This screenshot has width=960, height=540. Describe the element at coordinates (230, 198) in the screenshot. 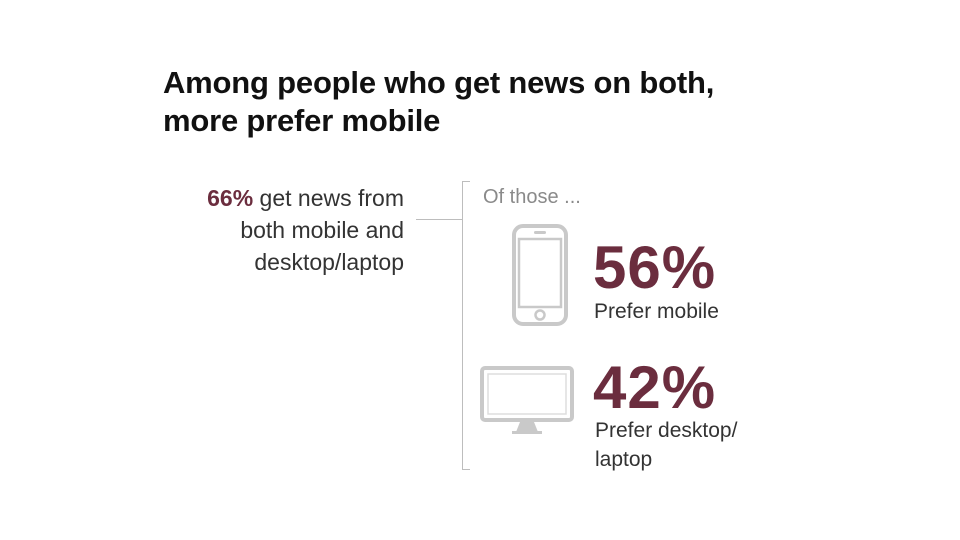

I see `intro-percent: 66%` at that location.